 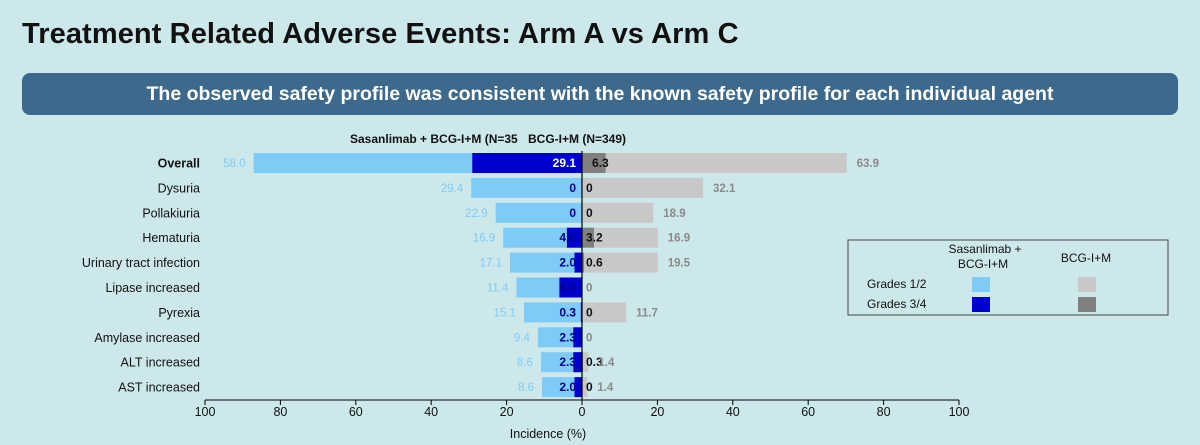 What do you see at coordinates (434, 139) in the screenshot?
I see `left-series-header: Sasanlimab + BCG-I+M (N=35` at bounding box center [434, 139].